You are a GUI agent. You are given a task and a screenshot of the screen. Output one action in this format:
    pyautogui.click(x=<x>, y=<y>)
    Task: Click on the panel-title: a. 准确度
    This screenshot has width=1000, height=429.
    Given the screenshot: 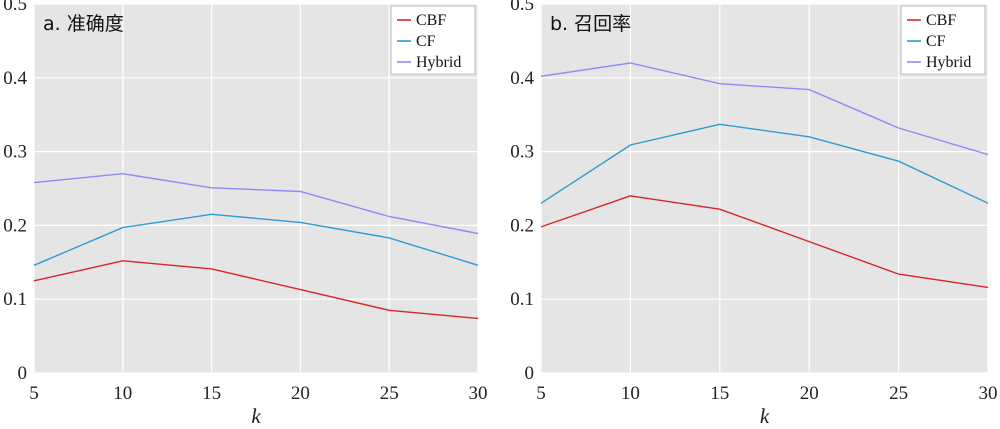 What is the action you would take?
    pyautogui.click(x=83, y=24)
    